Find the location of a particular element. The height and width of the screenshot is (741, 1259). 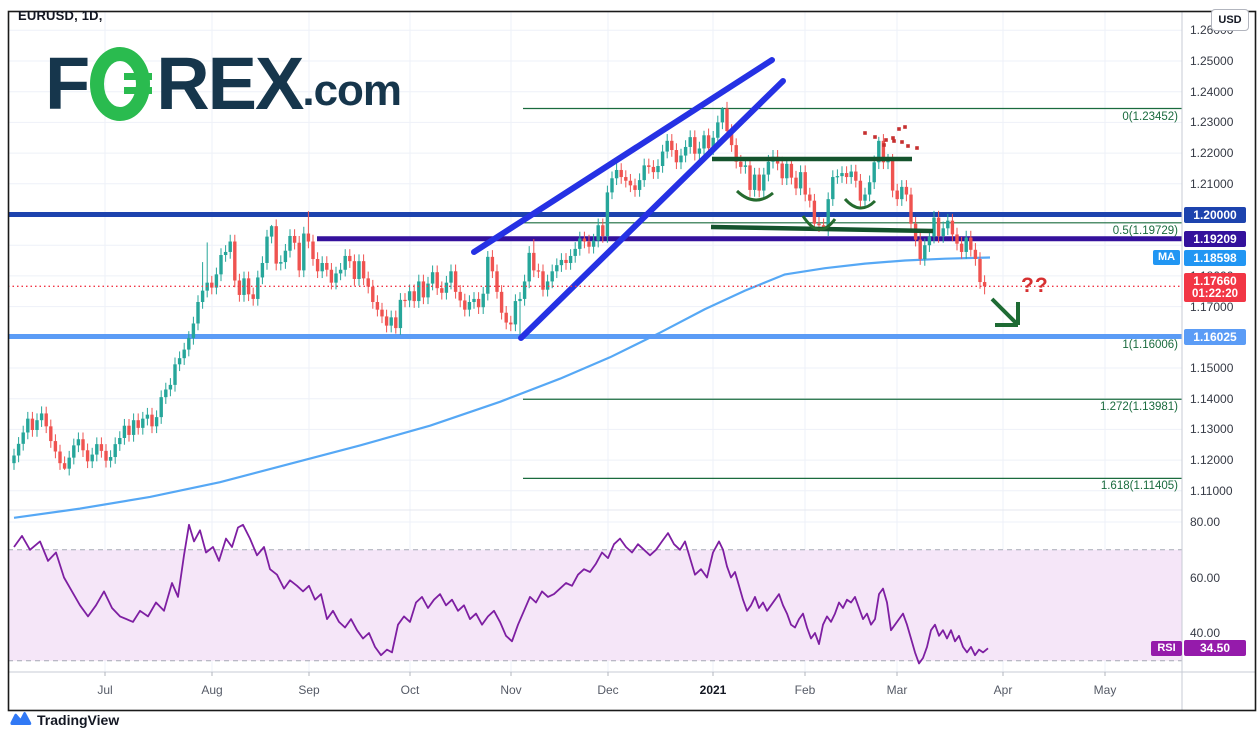

trend-channel is located at coordinates (628, 199).